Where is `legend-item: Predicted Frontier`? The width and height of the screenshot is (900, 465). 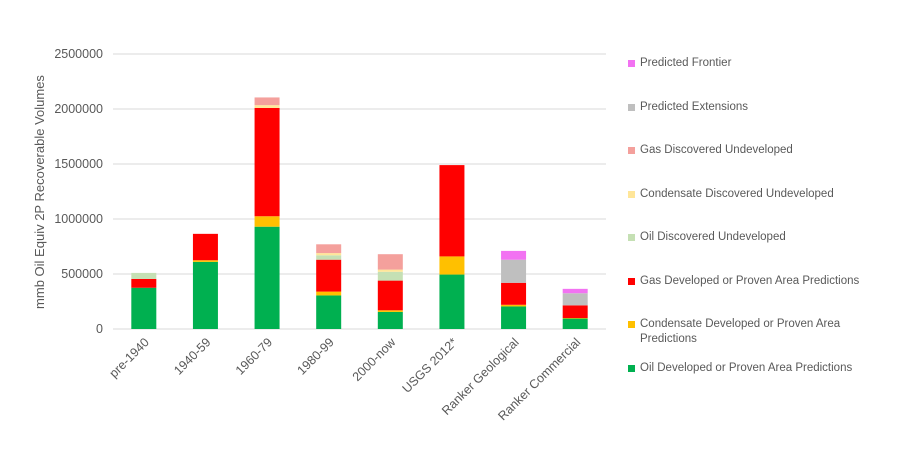 legend-item: Predicted Frontier is located at coordinates (758, 63).